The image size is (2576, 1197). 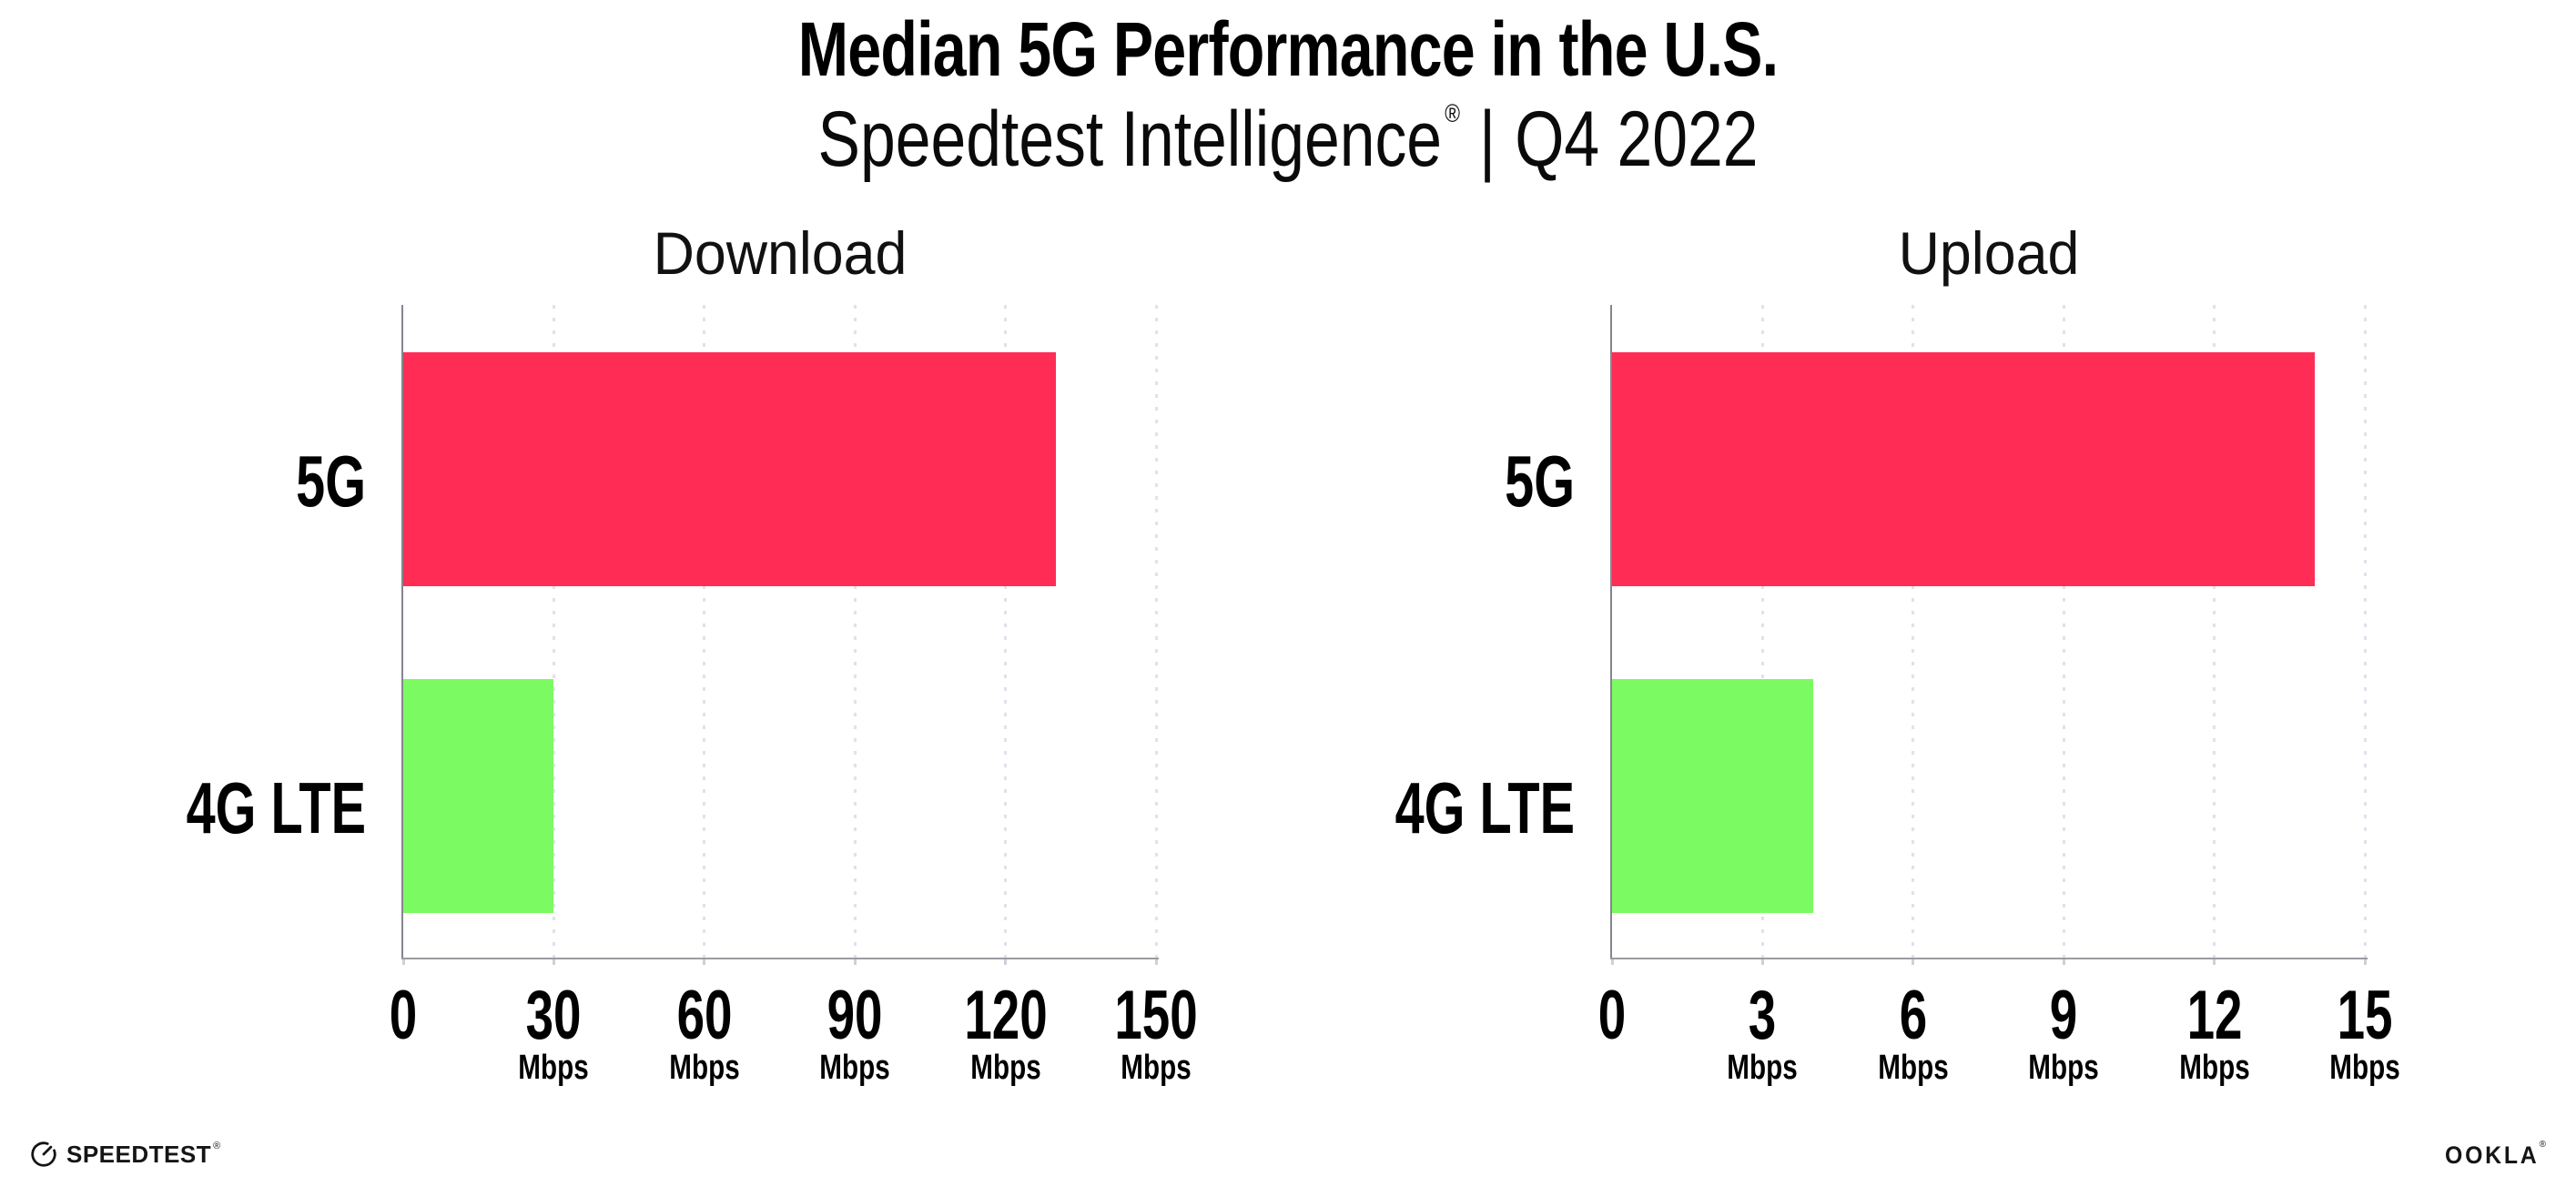 What do you see at coordinates (1763, 1015) in the screenshot?
I see `tick-label: 3` at bounding box center [1763, 1015].